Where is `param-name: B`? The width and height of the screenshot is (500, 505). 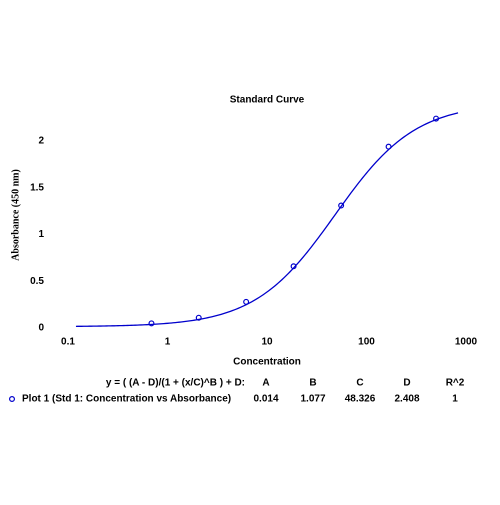
param-name: B is located at coordinates (312, 383).